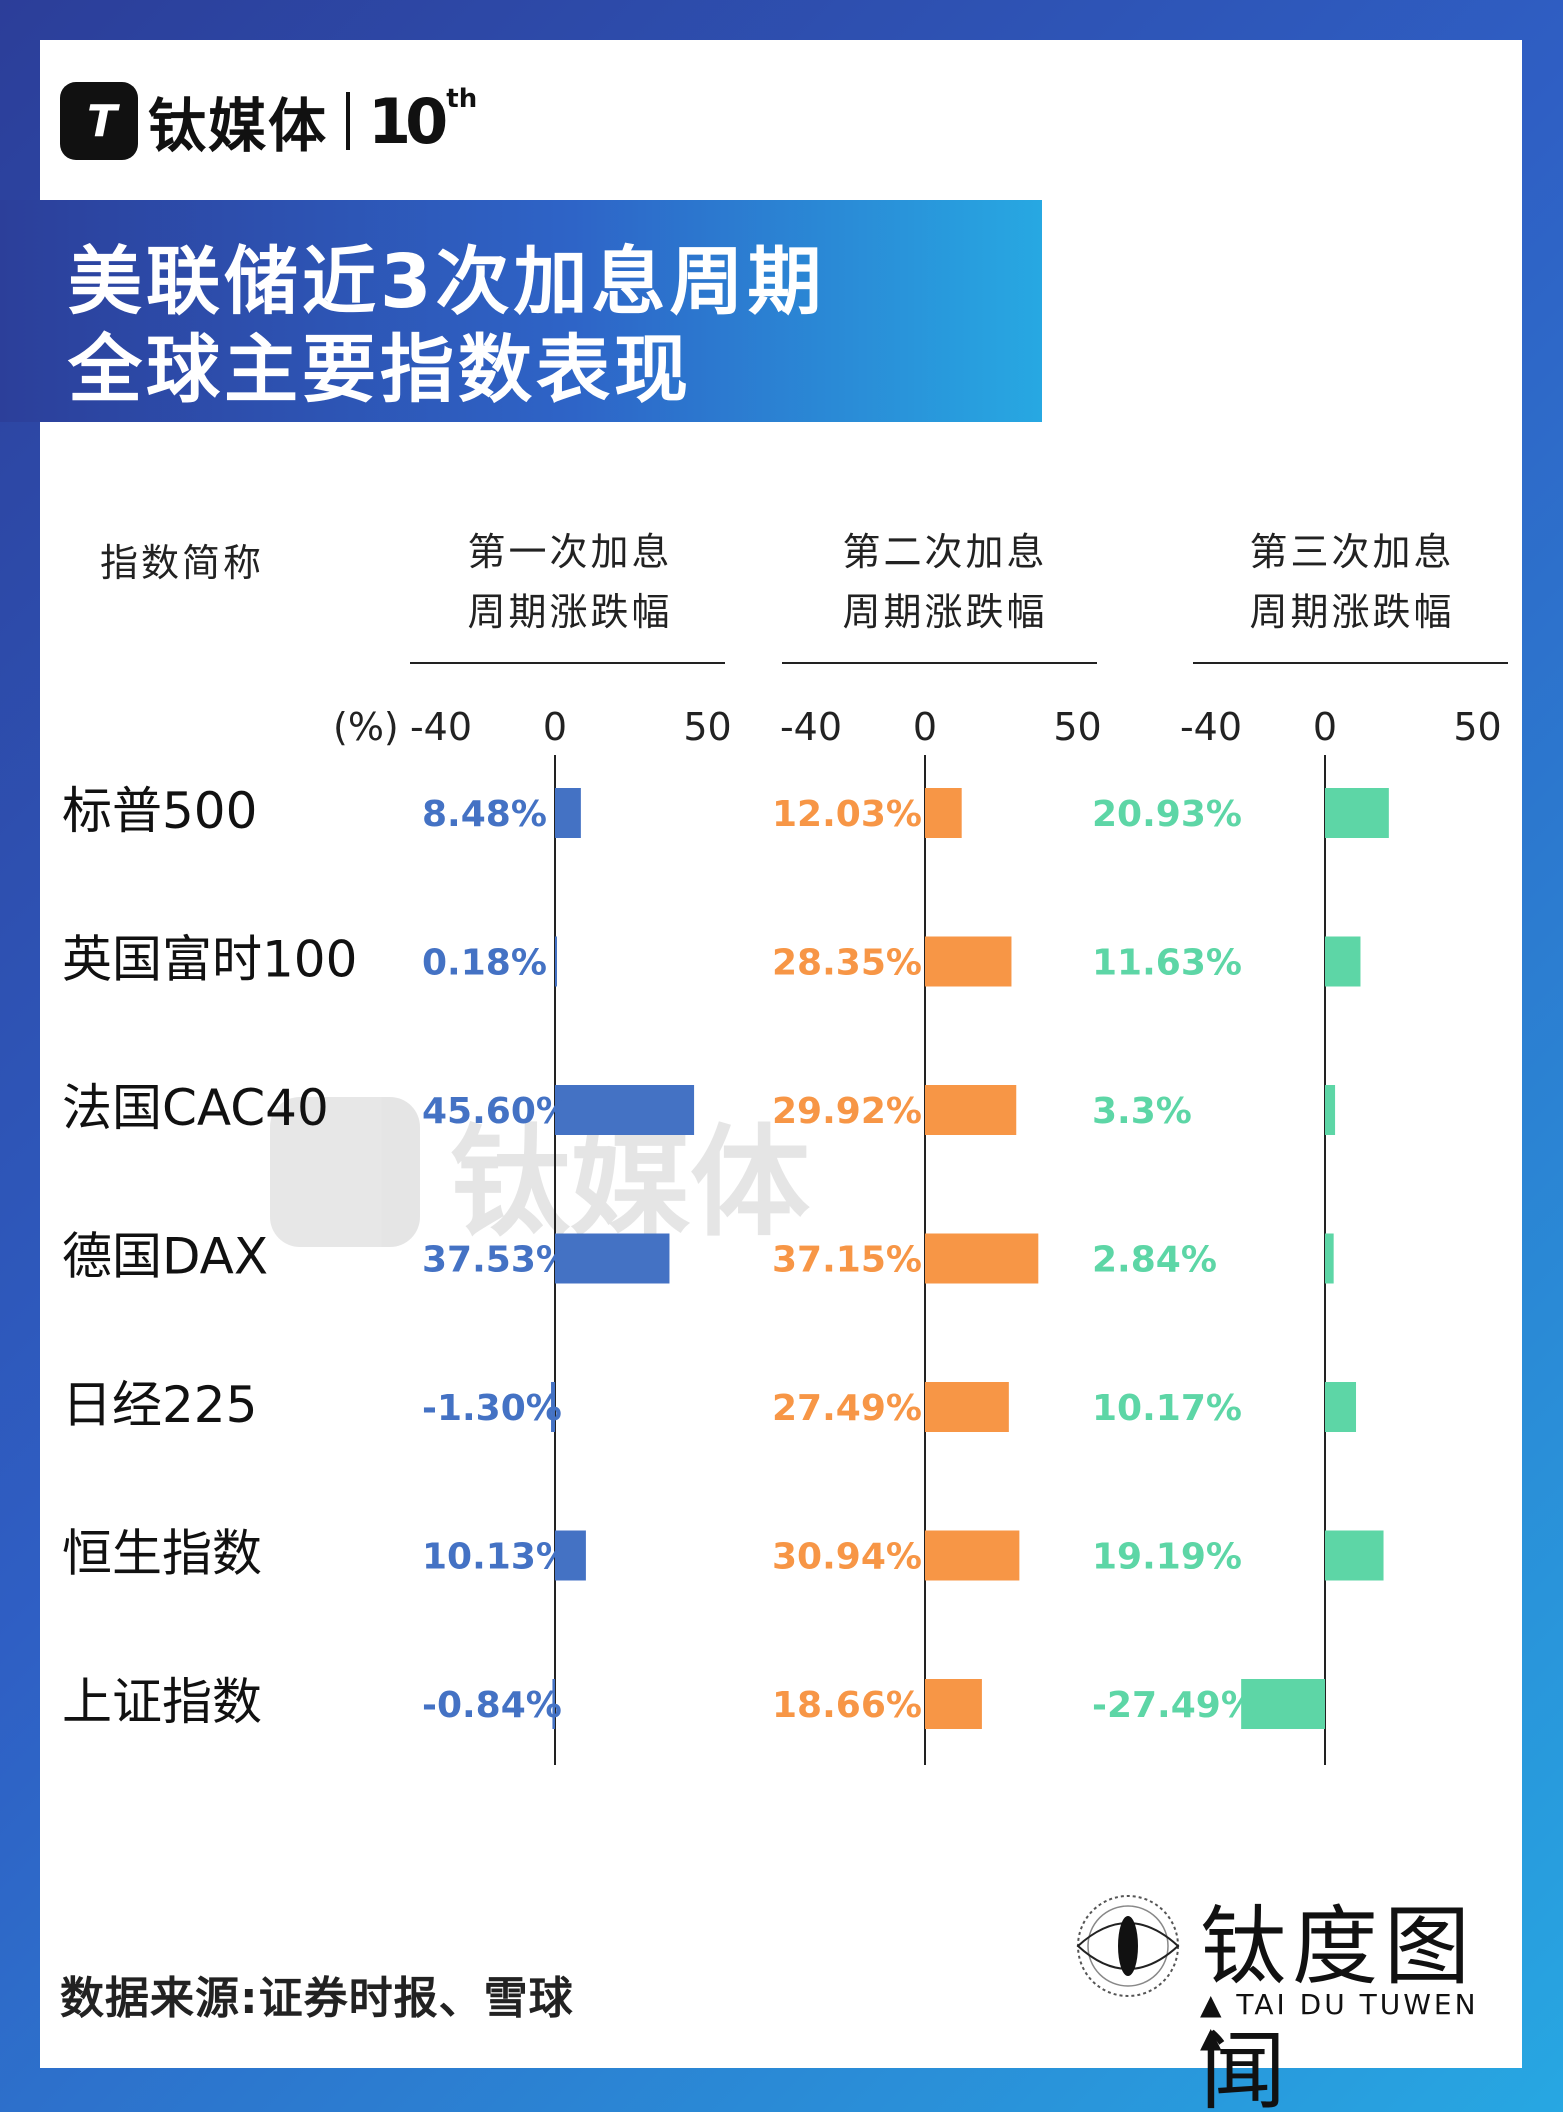 The image size is (1563, 2126). What do you see at coordinates (462, 99) in the screenshot?
I see `anniversary-suffix: th` at bounding box center [462, 99].